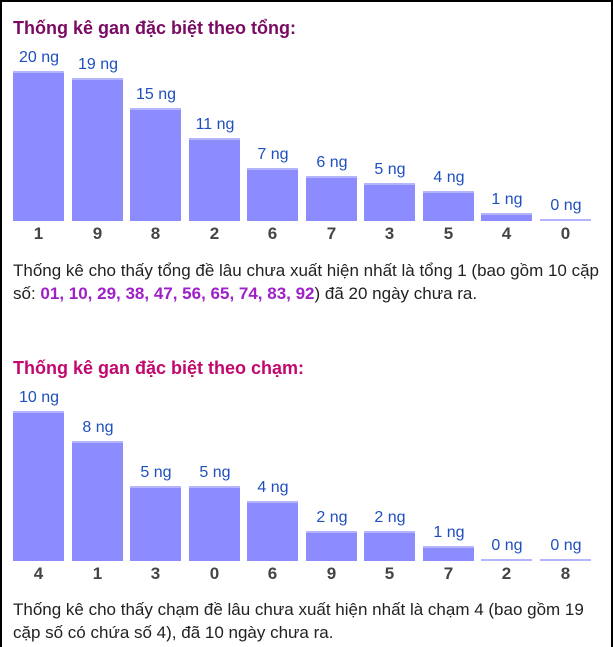 The height and width of the screenshot is (647, 613). What do you see at coordinates (396, 293) in the screenshot?
I see `desc-text: ) đã 20 ngày chưa ra.` at bounding box center [396, 293].